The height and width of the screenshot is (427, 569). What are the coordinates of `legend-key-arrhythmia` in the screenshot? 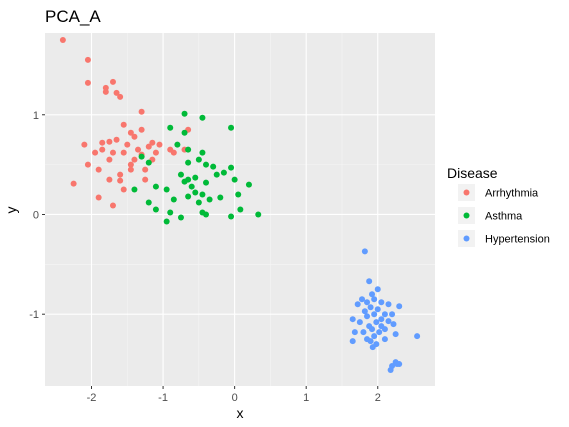 It's located at (466, 192).